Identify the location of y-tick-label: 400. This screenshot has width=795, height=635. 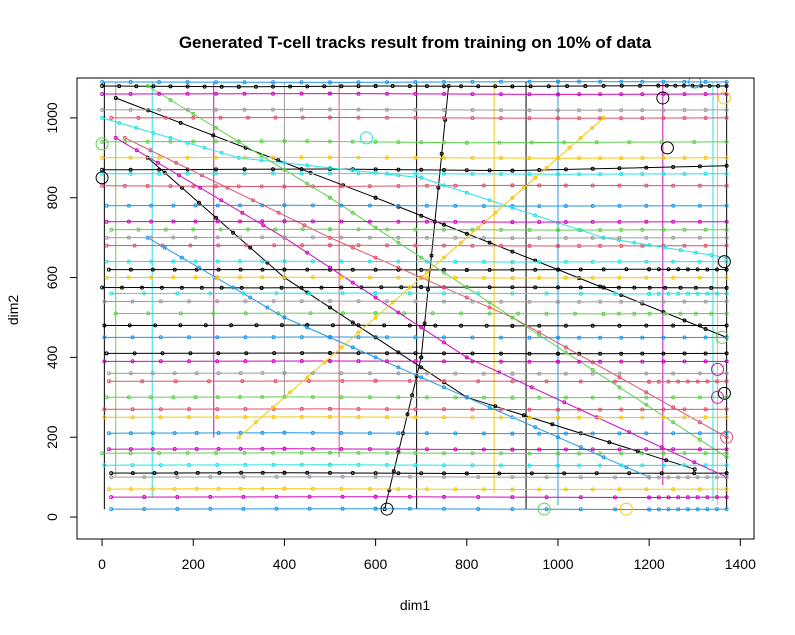
(52, 358).